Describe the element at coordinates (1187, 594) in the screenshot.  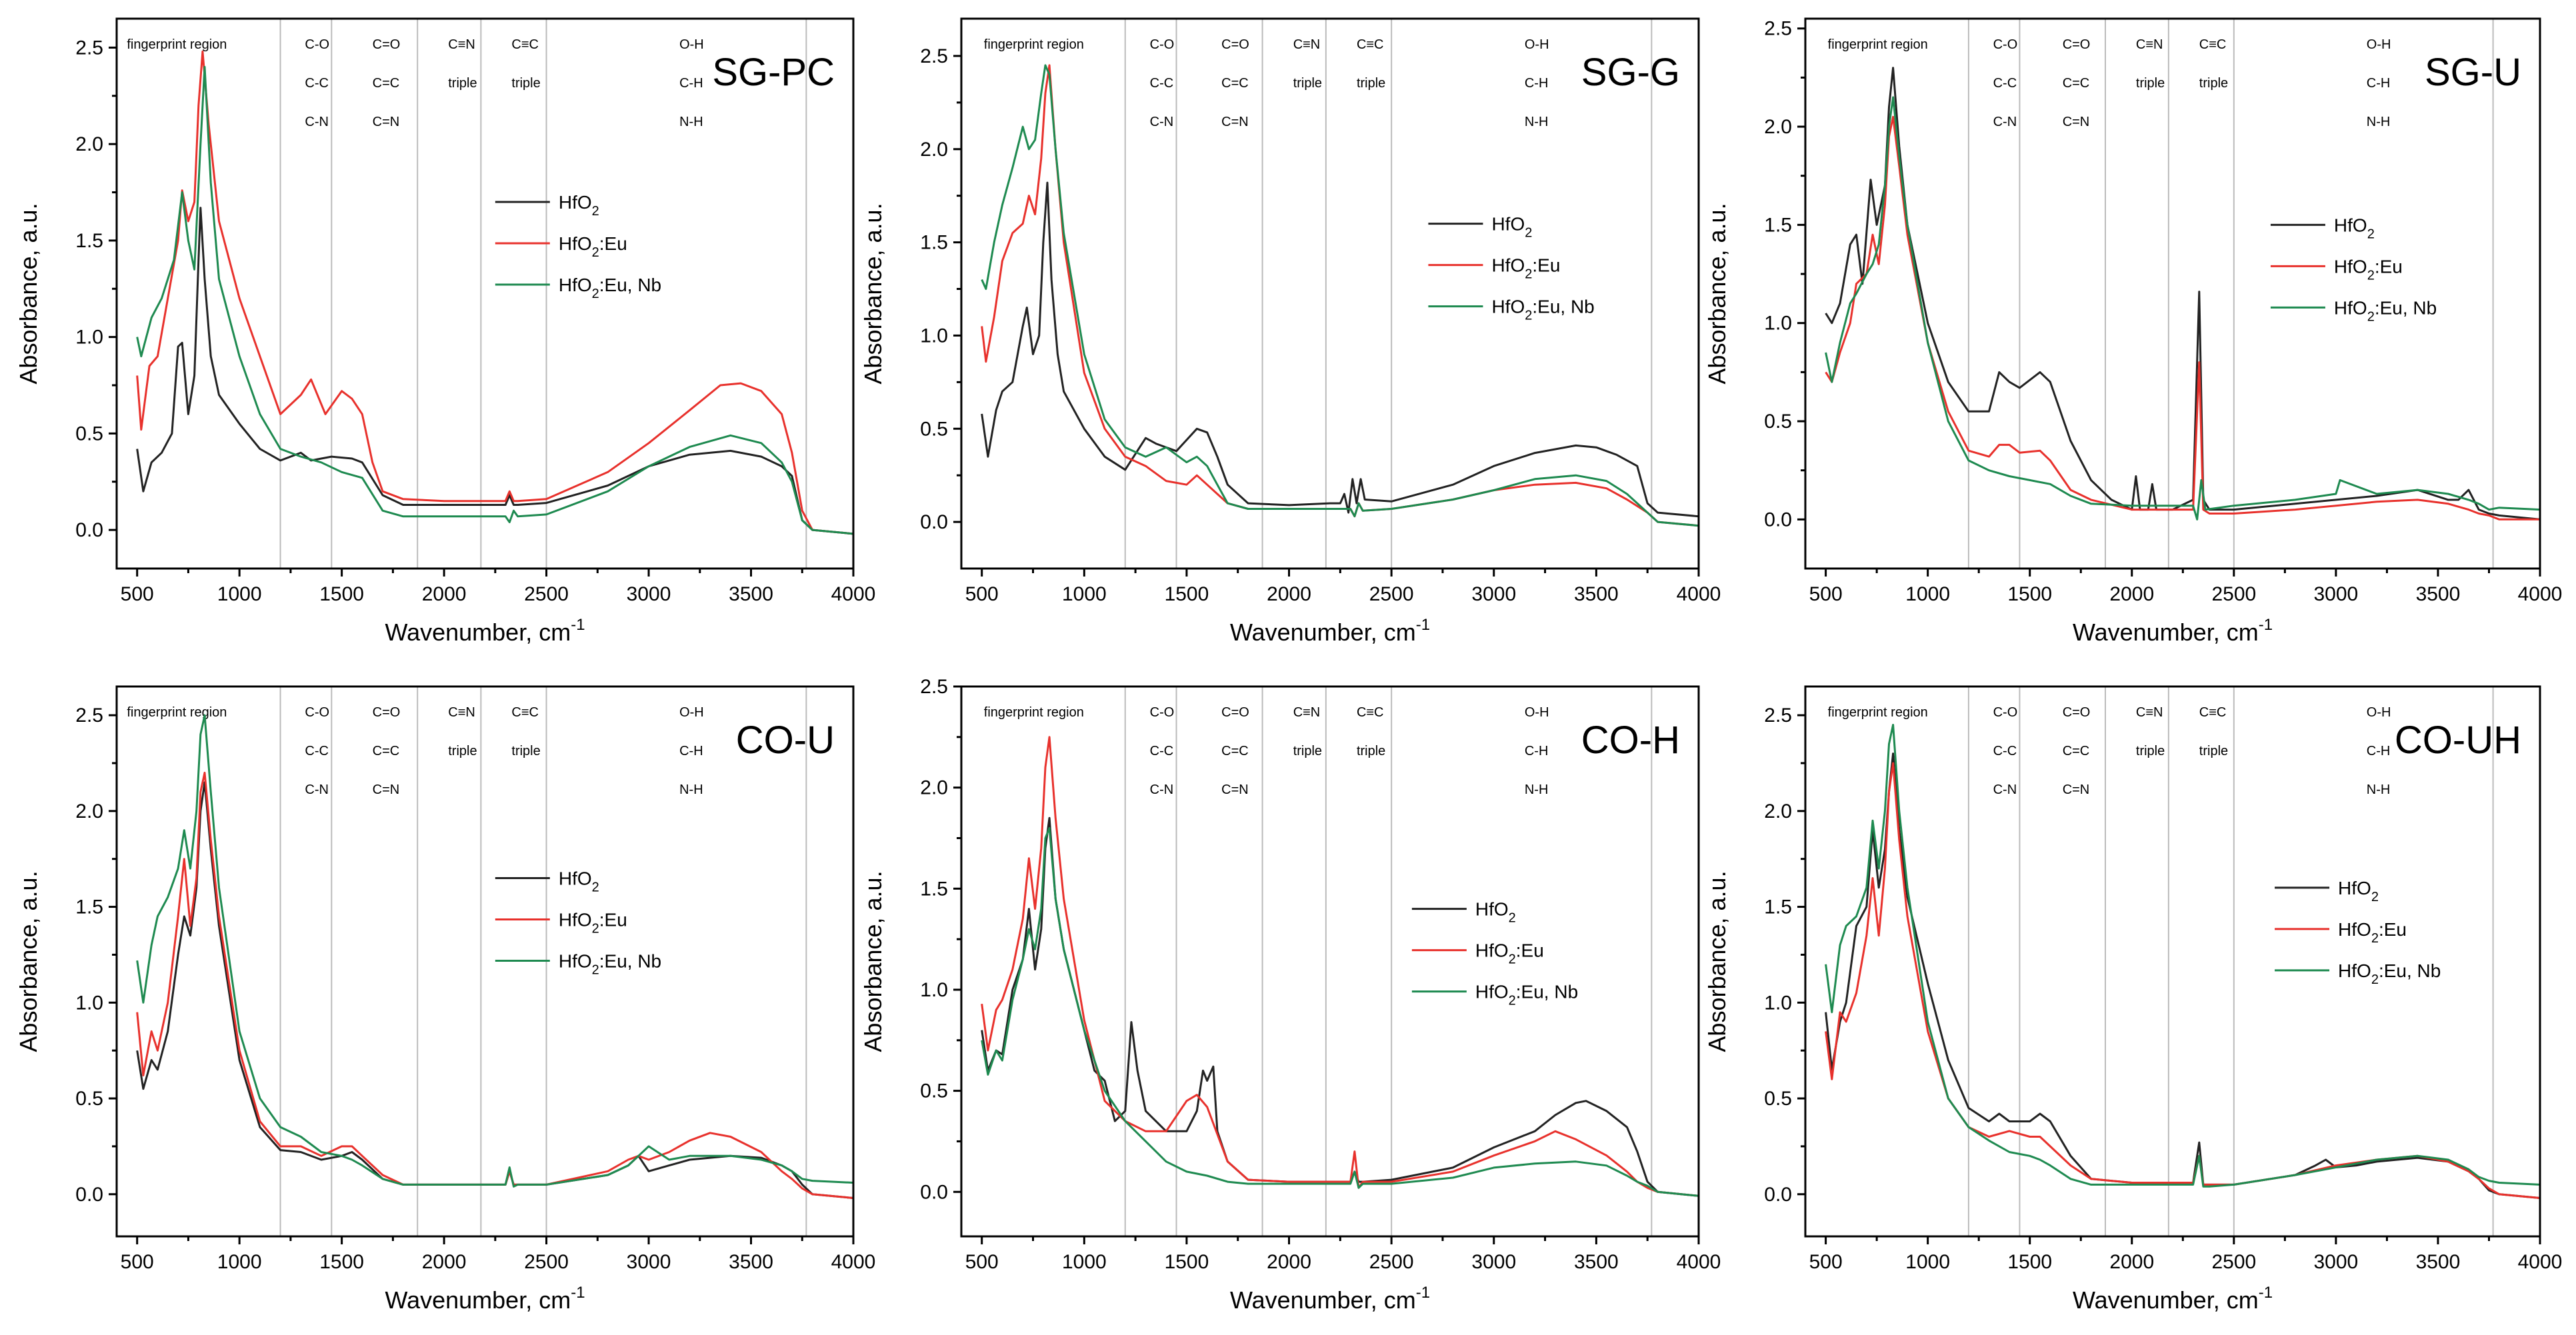
I see `x-tick-label: 1500` at that location.